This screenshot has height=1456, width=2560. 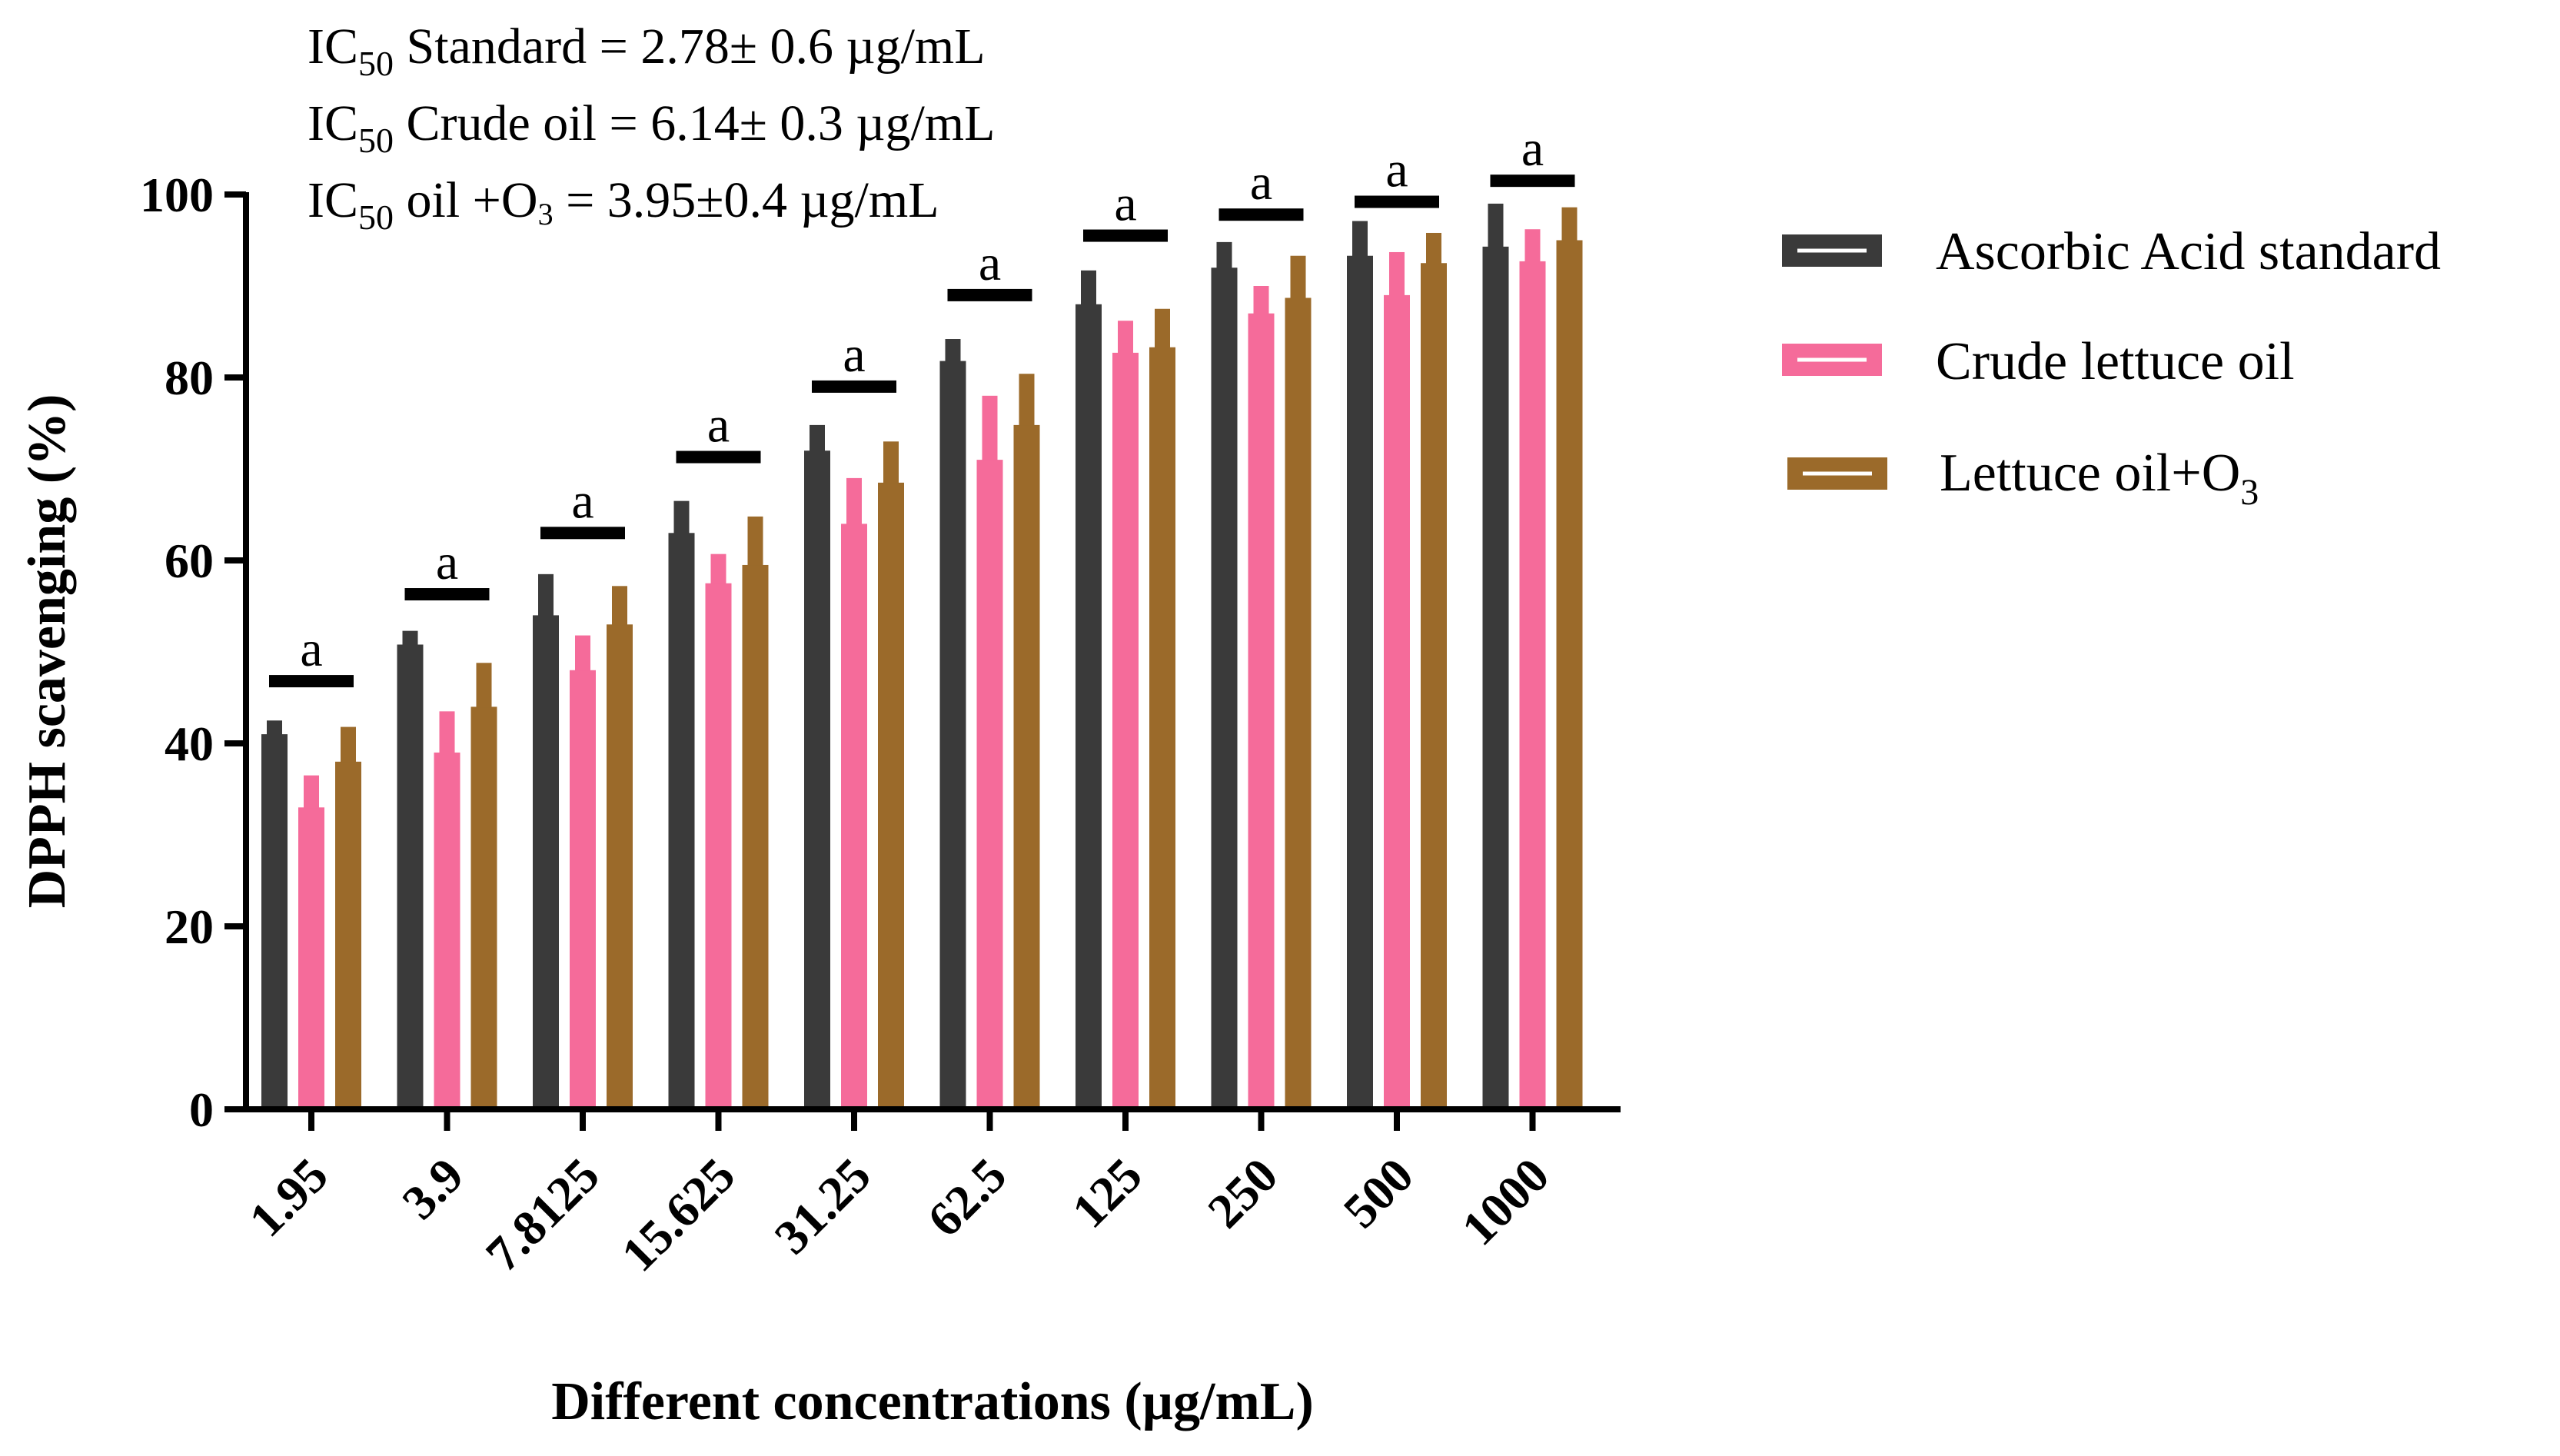 I want to click on x-tick-label: 31.25, so click(x=822, y=1206).